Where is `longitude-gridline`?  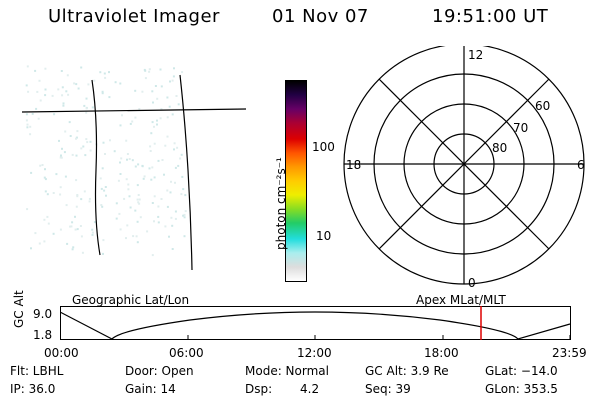
longitude-gridline is located at coordinates (96, 167).